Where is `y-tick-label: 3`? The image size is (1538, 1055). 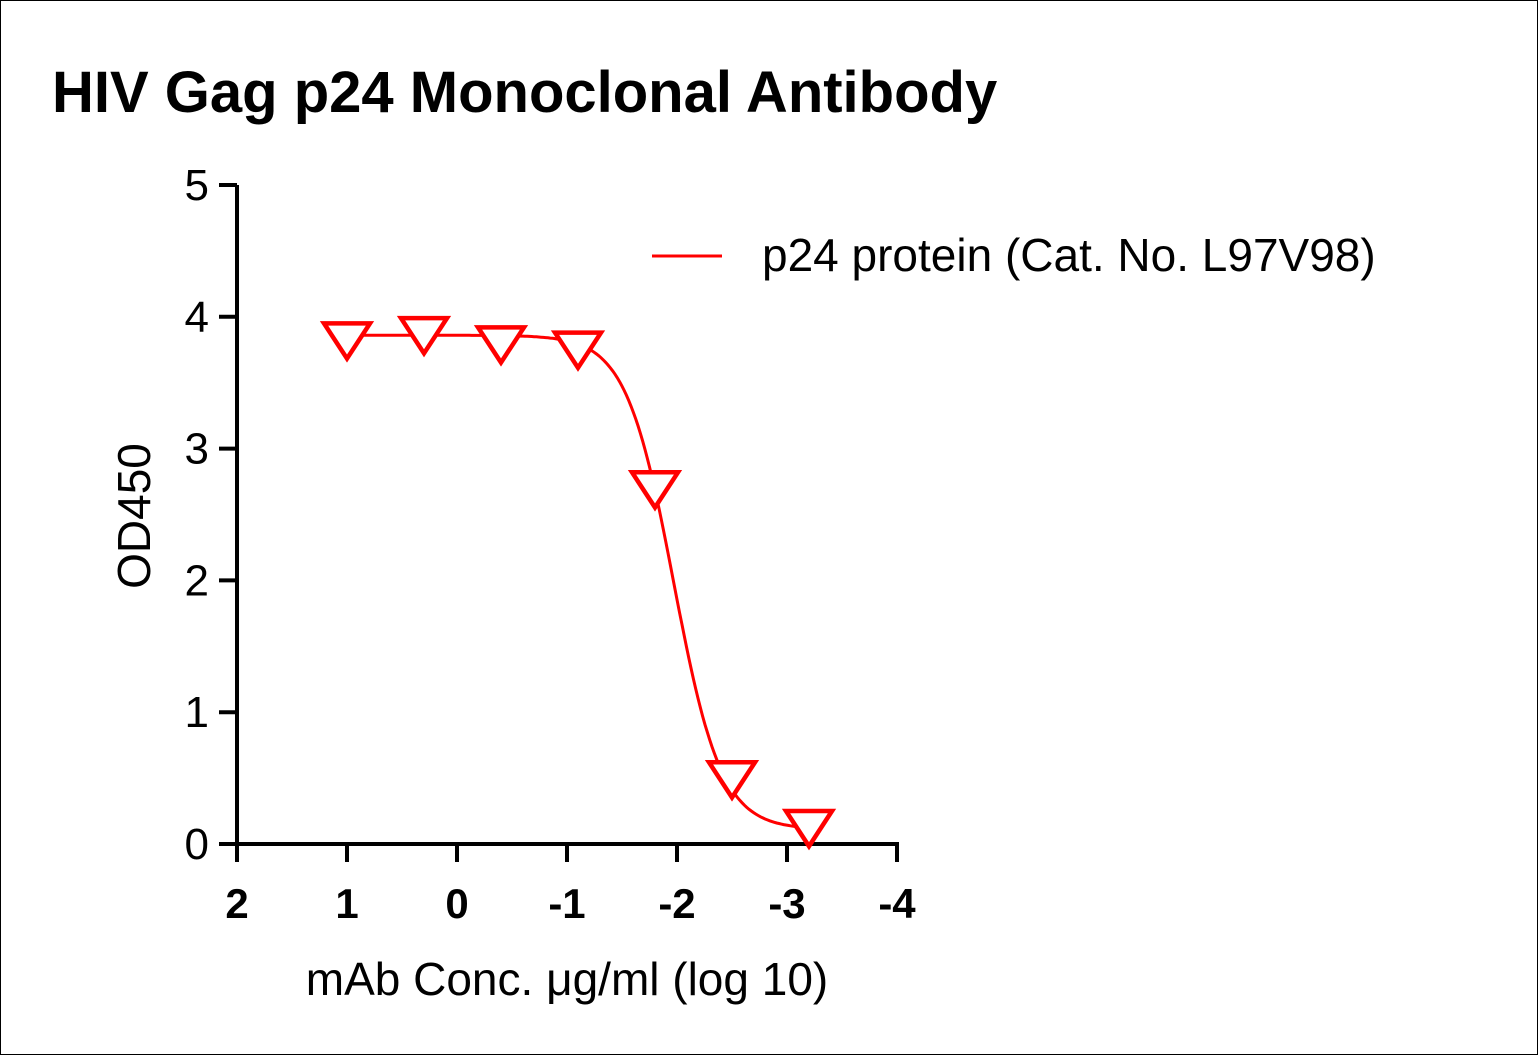 y-tick-label: 3 is located at coordinates (197, 449).